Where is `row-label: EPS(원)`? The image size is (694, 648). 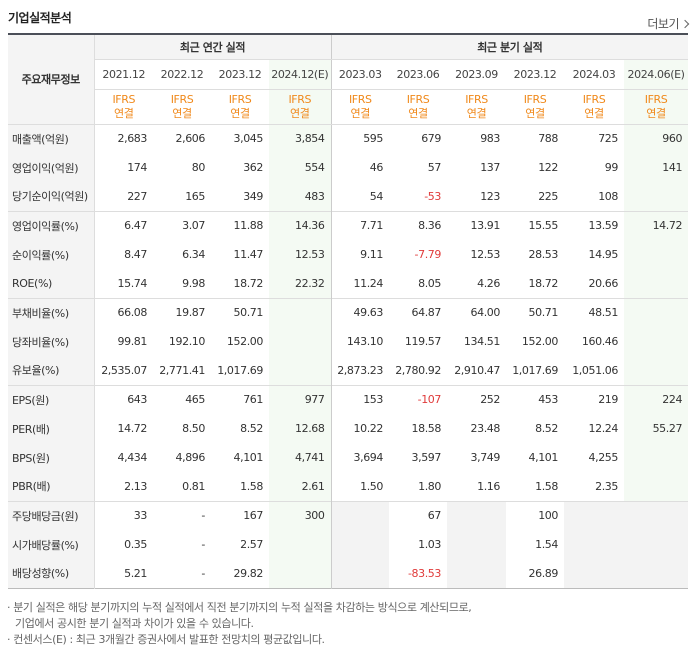
row-label: EPS(원) is located at coordinates (51, 399).